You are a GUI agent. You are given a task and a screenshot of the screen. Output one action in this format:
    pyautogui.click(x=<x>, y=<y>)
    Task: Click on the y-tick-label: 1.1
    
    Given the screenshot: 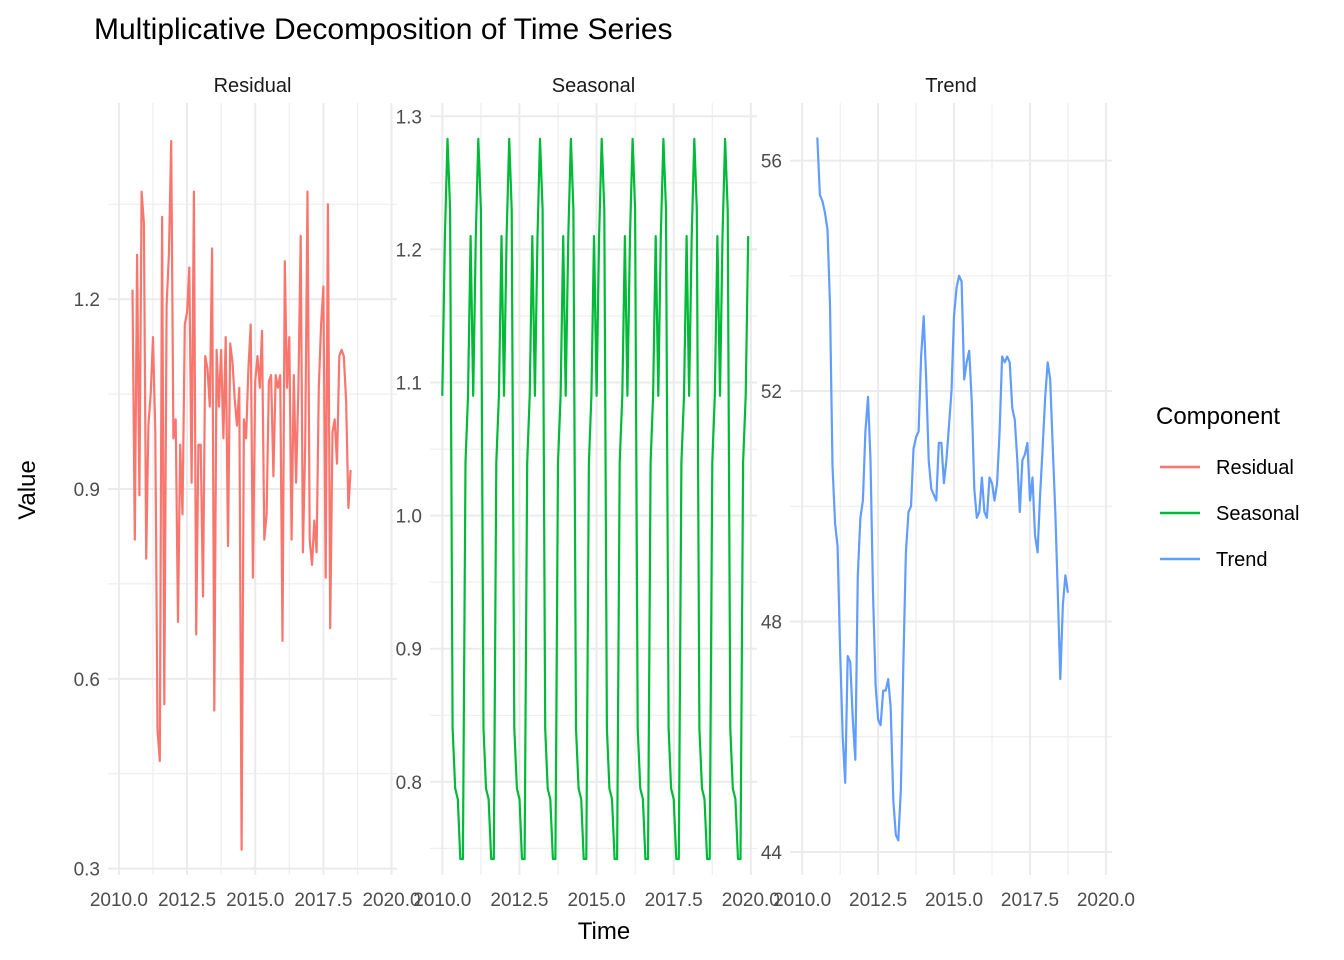 What is the action you would take?
    pyautogui.click(x=409, y=384)
    